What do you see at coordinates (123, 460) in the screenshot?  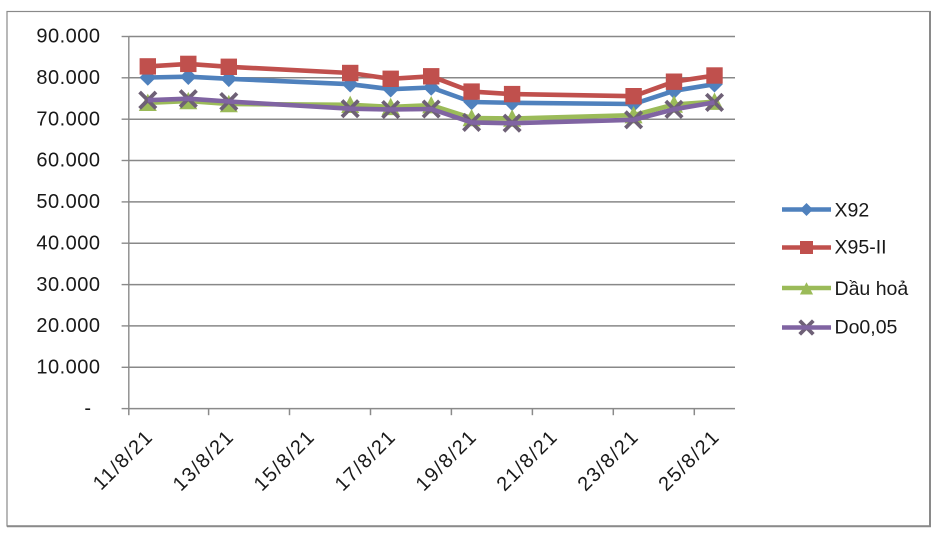 I see `svg-text: 11/8/21` at bounding box center [123, 460].